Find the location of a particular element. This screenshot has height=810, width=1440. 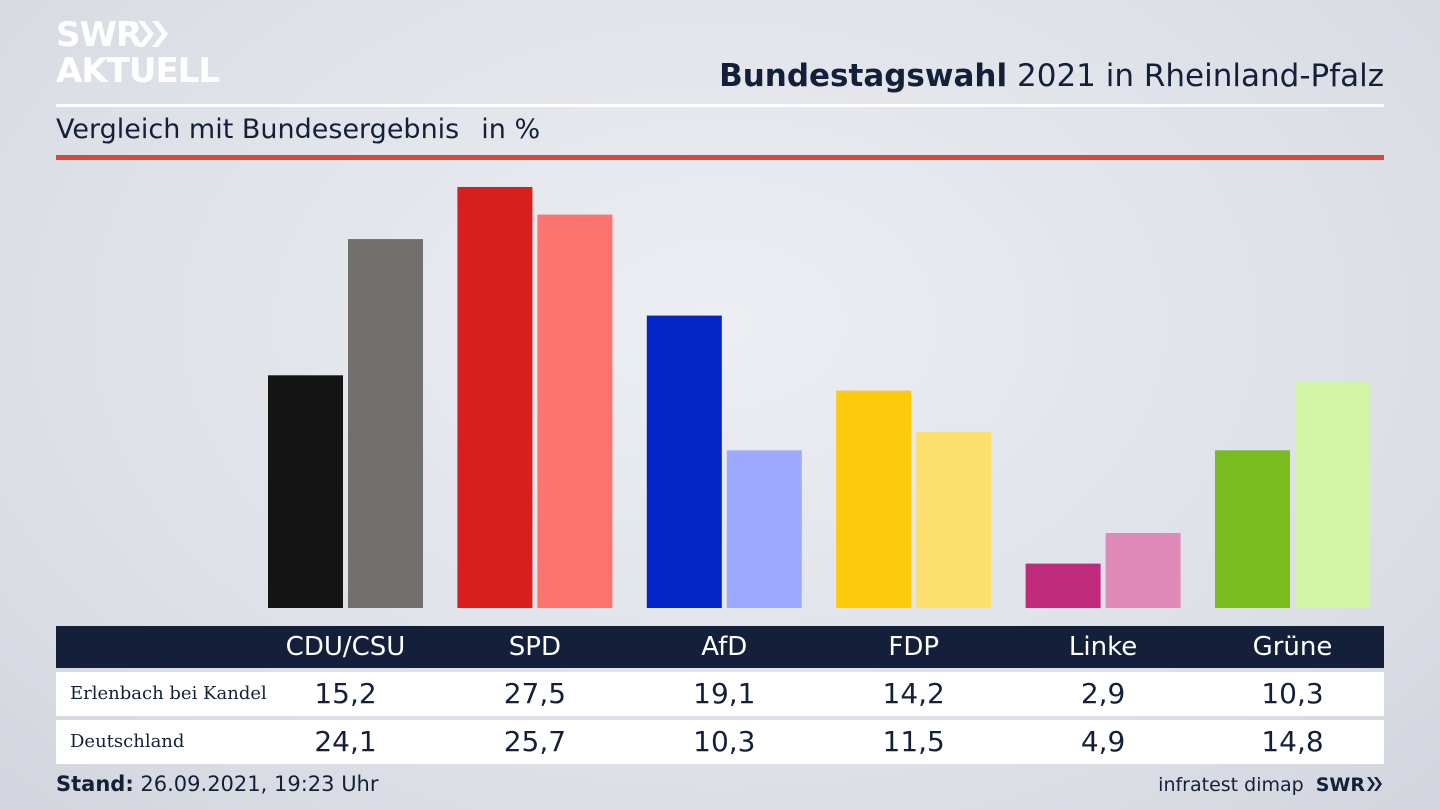

row-label: Erlenbach bei Kandel is located at coordinates (168, 693).